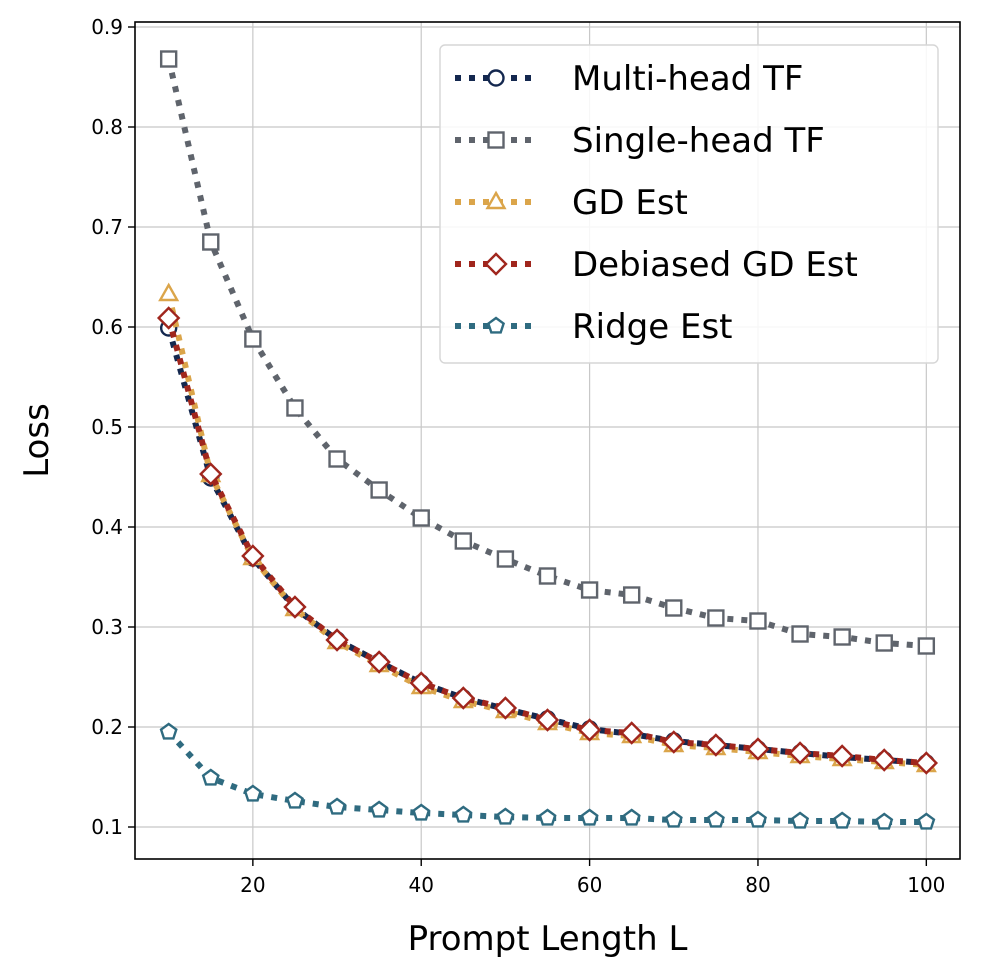 This screenshot has height=979, width=981. Describe the element at coordinates (420, 885) in the screenshot. I see `x-tick-label: 40` at that location.